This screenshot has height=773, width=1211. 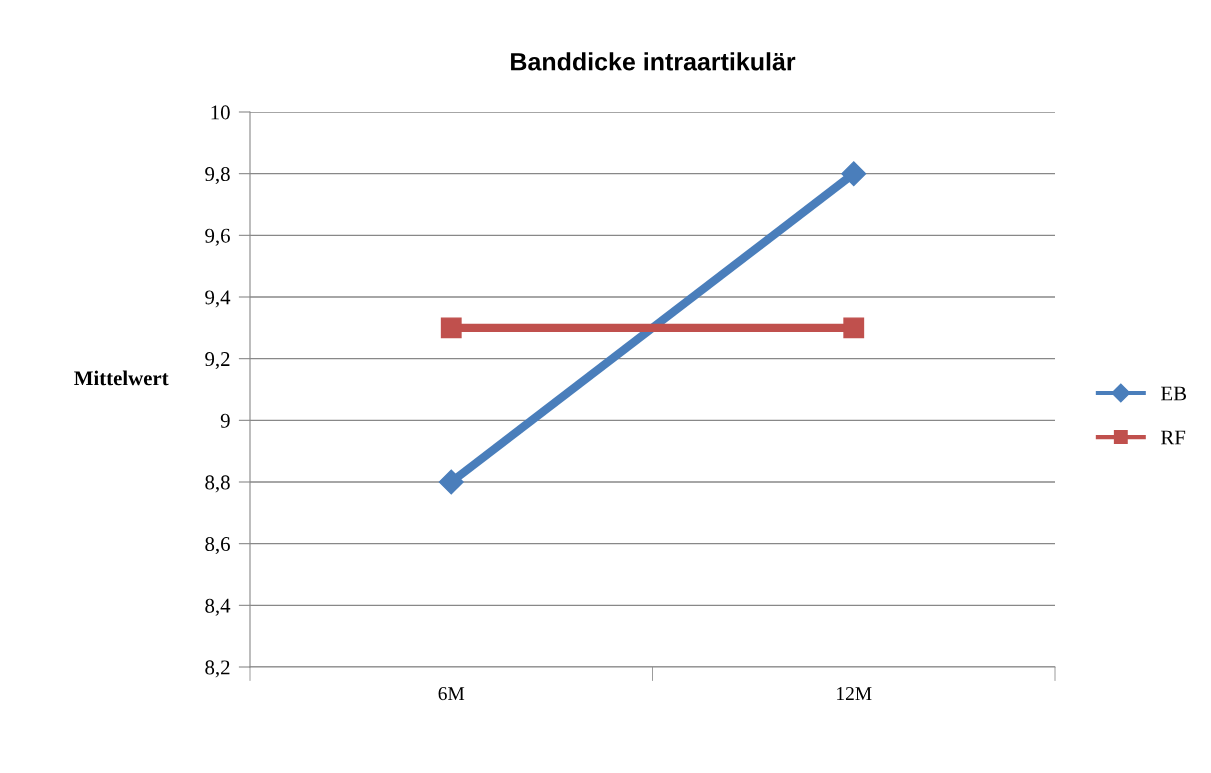 What do you see at coordinates (121, 378) in the screenshot?
I see `y-axis-title: Mittelwert` at bounding box center [121, 378].